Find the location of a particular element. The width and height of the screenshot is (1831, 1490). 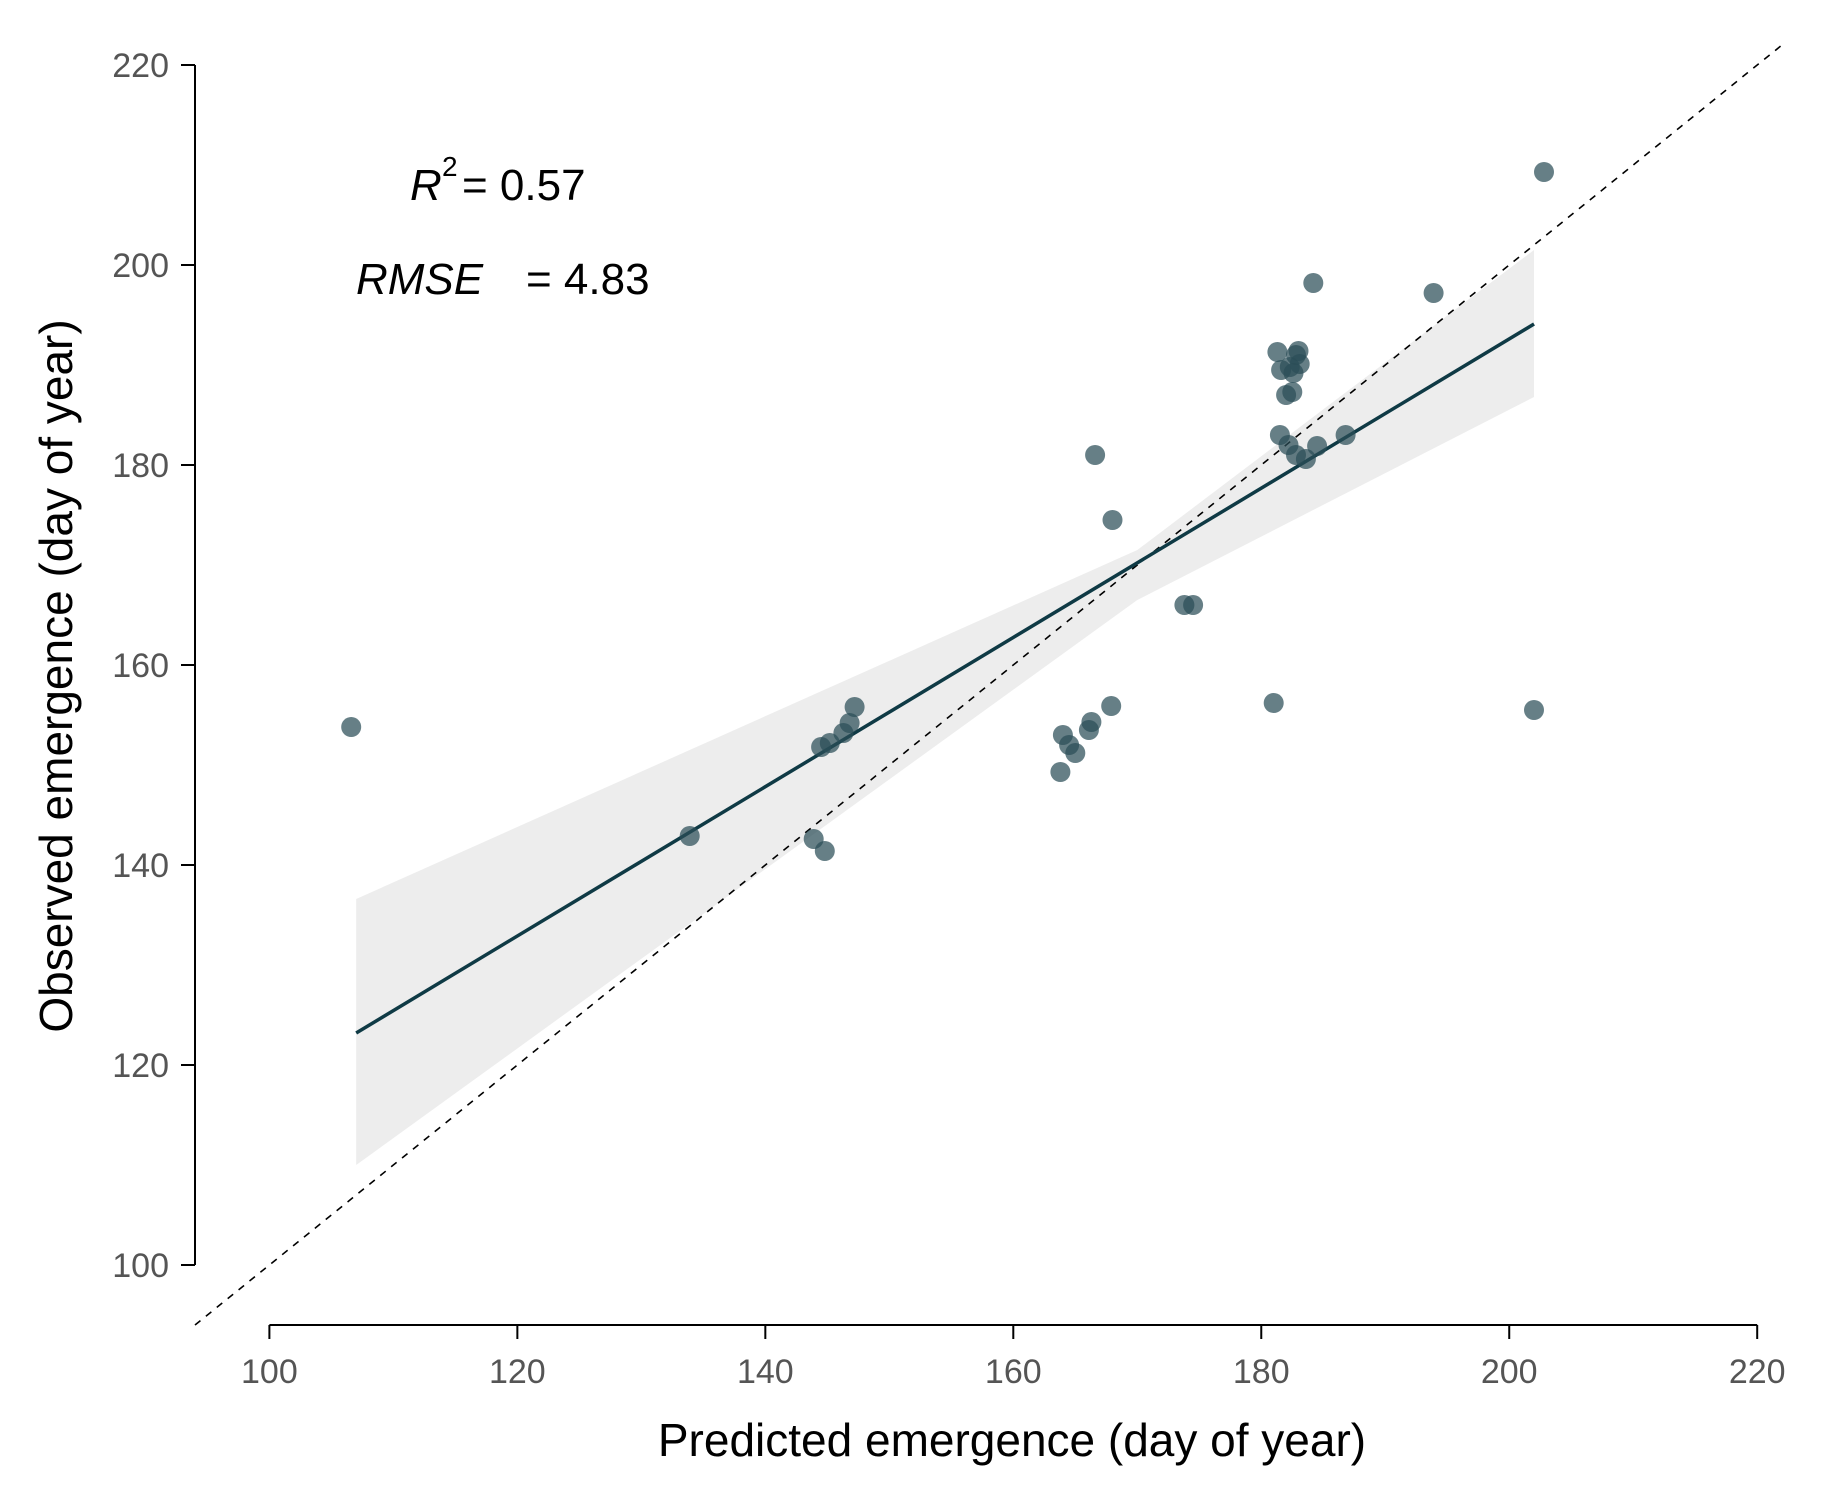

x-tick-label: 160 is located at coordinates (1013, 1372).